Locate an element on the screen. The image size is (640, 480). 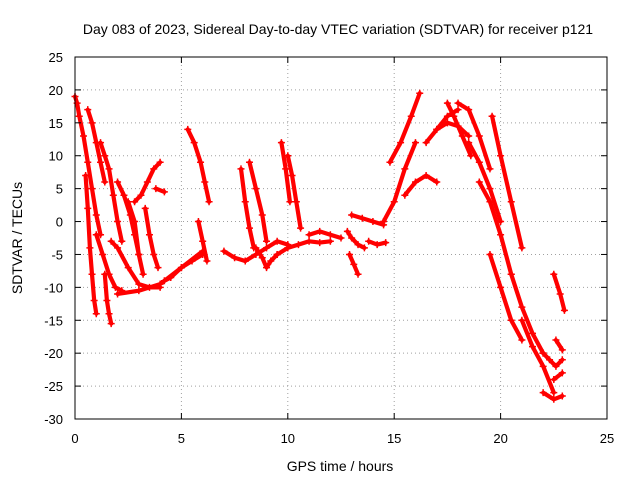
x-axis-label: GPS time / hours is located at coordinates (340, 466).